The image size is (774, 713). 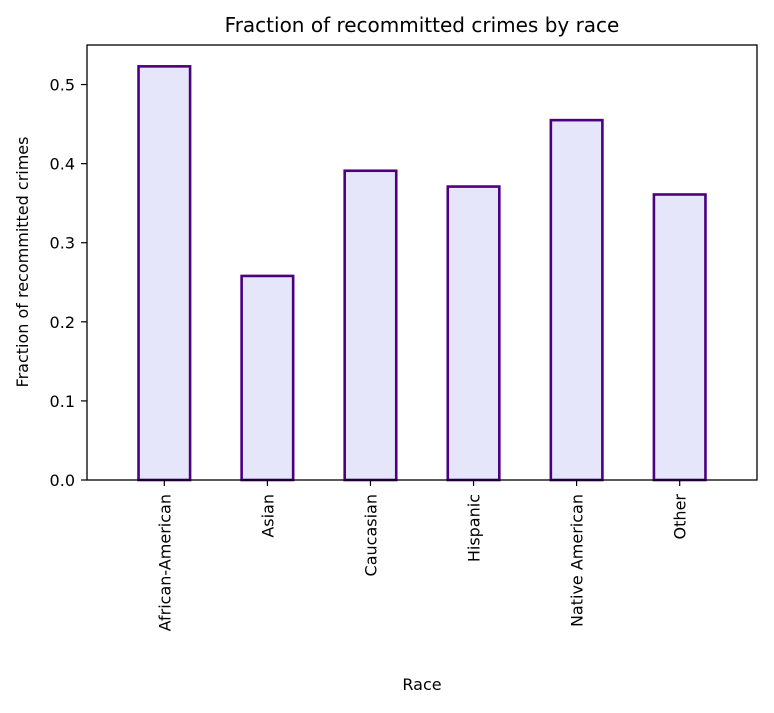 I want to click on bar-caucasian, so click(x=370, y=325).